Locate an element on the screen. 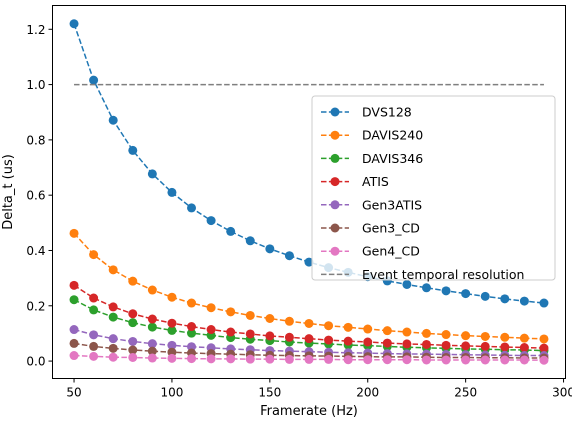  y-axis-label: Delta_t (us) is located at coordinates (8, 192).